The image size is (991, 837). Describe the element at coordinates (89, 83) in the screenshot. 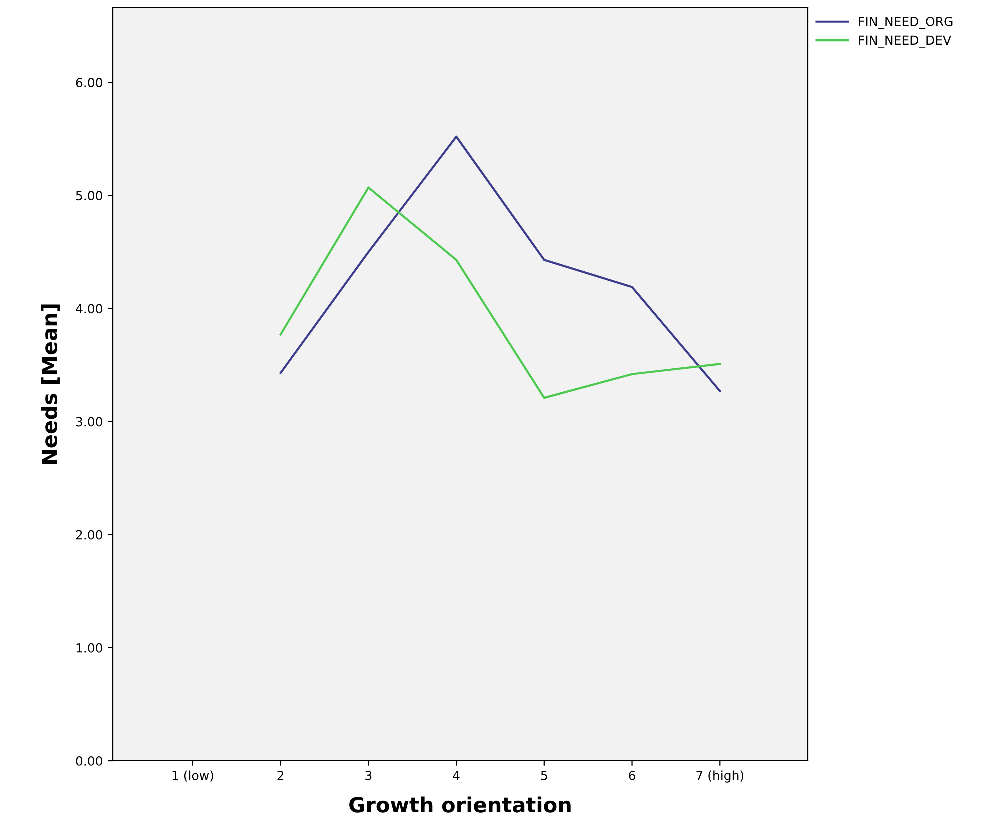

I see `y-tick-label: 6.00` at that location.